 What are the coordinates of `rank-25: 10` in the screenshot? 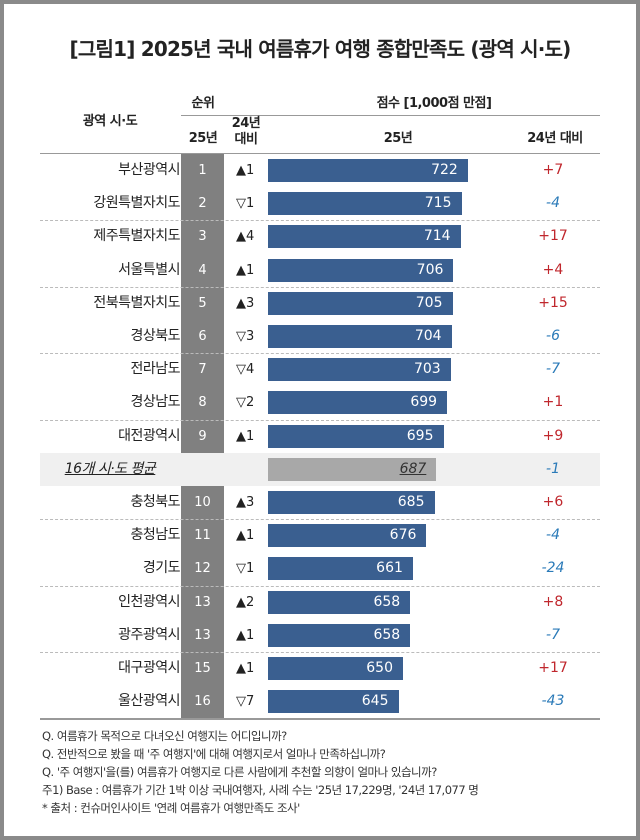 It's located at (202, 502).